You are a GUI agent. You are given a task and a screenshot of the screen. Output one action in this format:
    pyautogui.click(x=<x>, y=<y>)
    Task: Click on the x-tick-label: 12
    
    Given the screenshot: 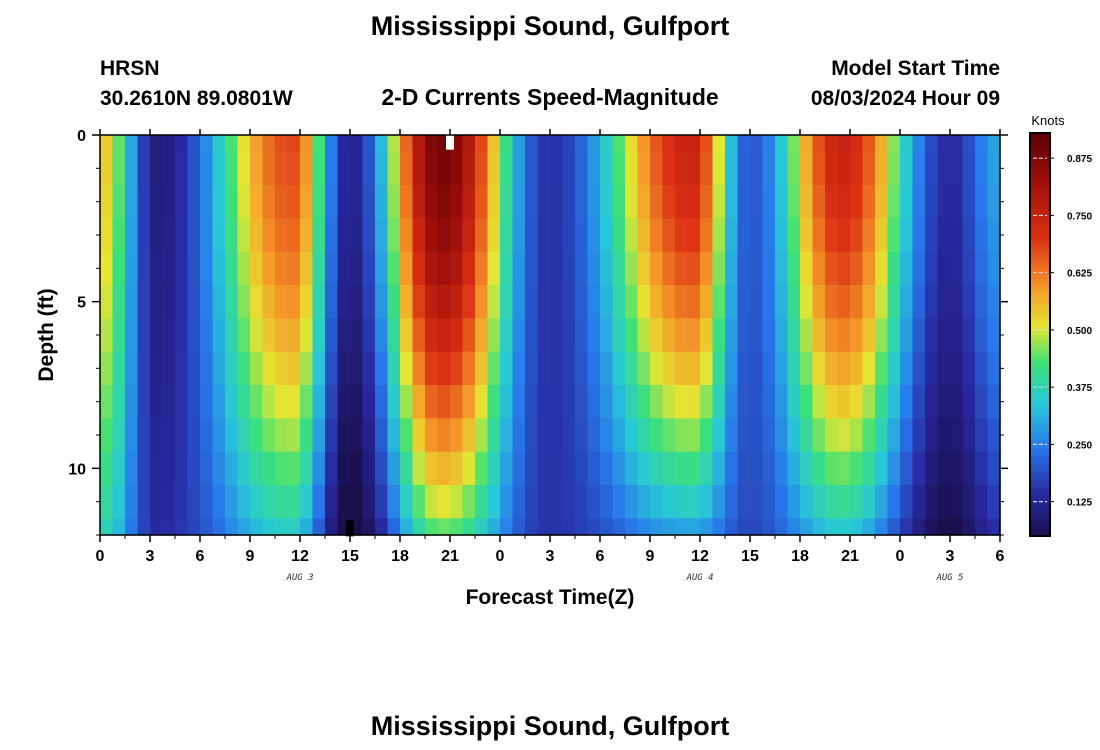 What is the action you would take?
    pyautogui.click(x=300, y=556)
    